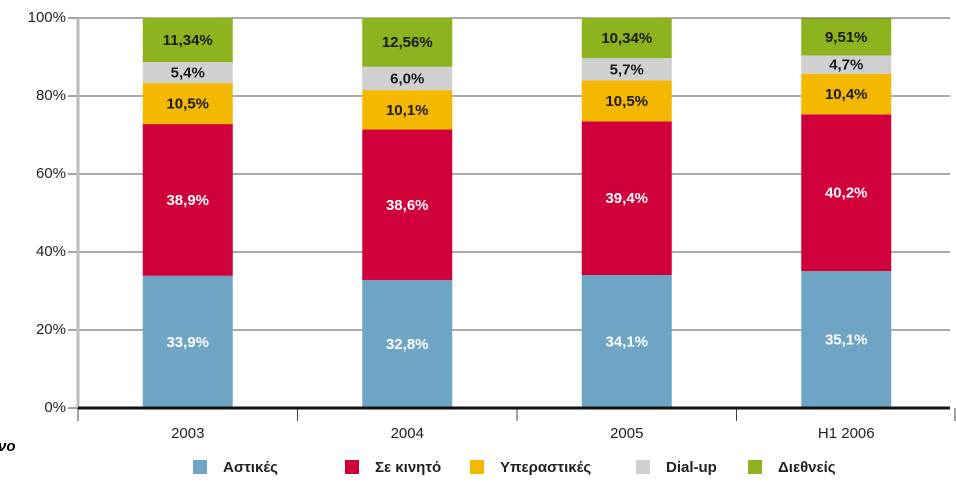 This screenshot has width=956, height=485. What do you see at coordinates (8, 446) in the screenshot?
I see `note: νο` at bounding box center [8, 446].